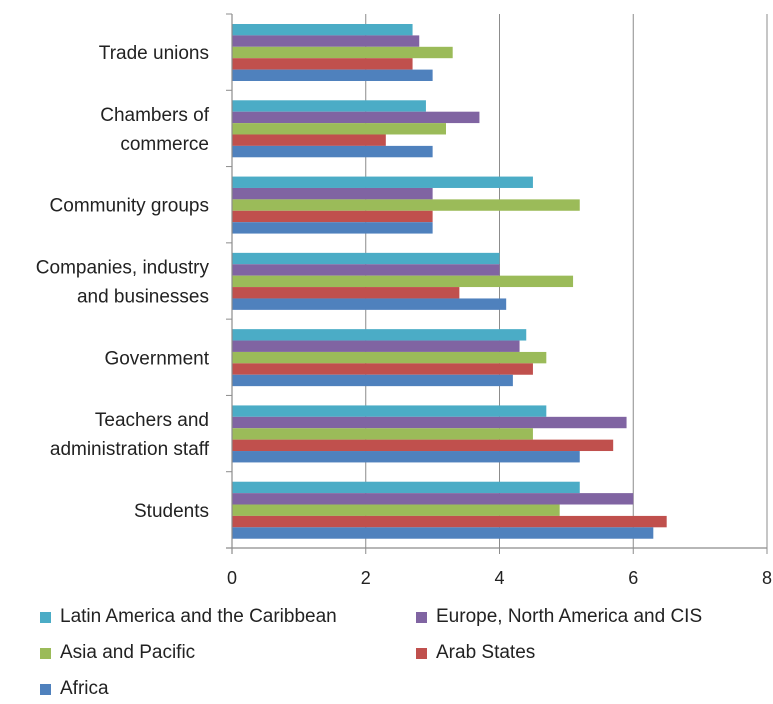 The height and width of the screenshot is (704, 773). Describe the element at coordinates (128, 652) in the screenshot. I see `legend-label: Asia and Pacific` at that location.